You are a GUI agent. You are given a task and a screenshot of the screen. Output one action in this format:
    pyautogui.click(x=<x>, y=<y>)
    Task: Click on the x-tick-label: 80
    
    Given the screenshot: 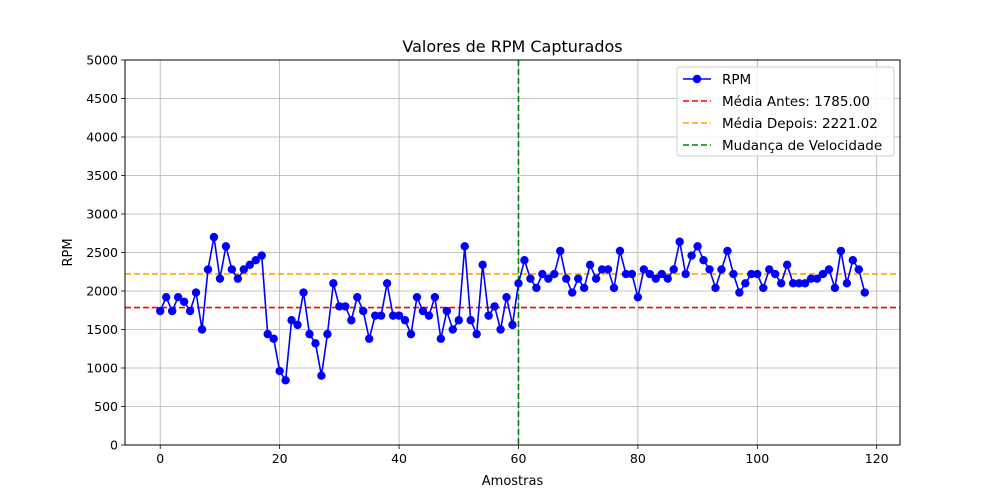 What is the action you would take?
    pyautogui.click(x=638, y=458)
    